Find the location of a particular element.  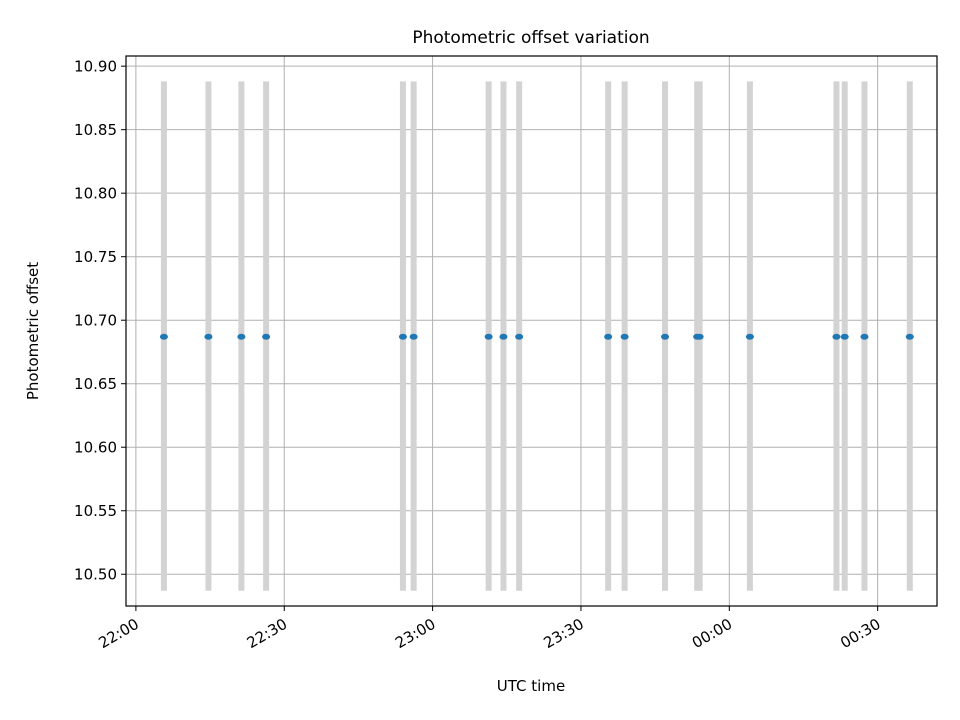

y-tick-label: 10.55 is located at coordinates (95, 511).